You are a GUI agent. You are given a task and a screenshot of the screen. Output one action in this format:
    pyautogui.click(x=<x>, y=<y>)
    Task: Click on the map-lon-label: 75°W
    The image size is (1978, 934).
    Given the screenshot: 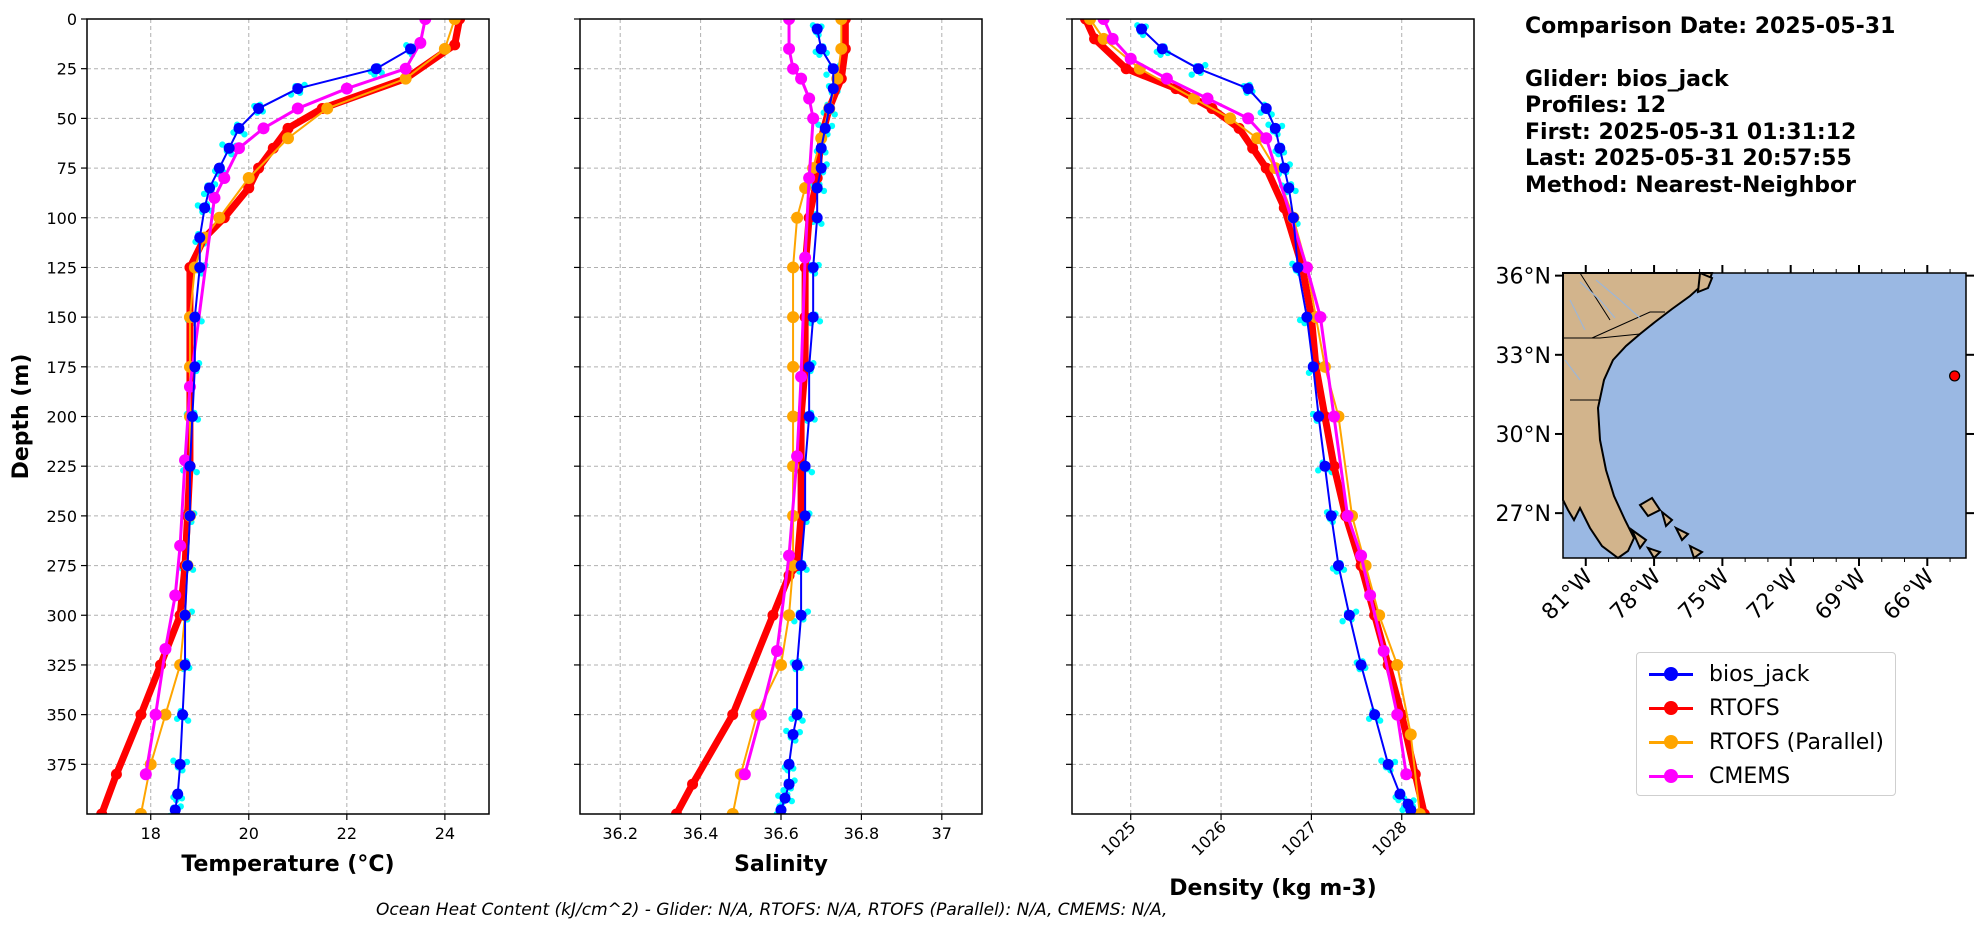 What is the action you would take?
    pyautogui.click(x=1704, y=594)
    